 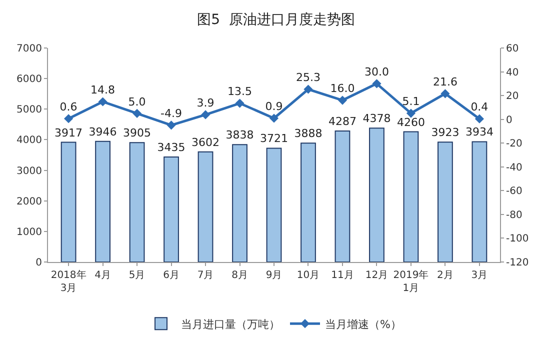 I want to click on data-label: 3946, so click(x=102, y=131).